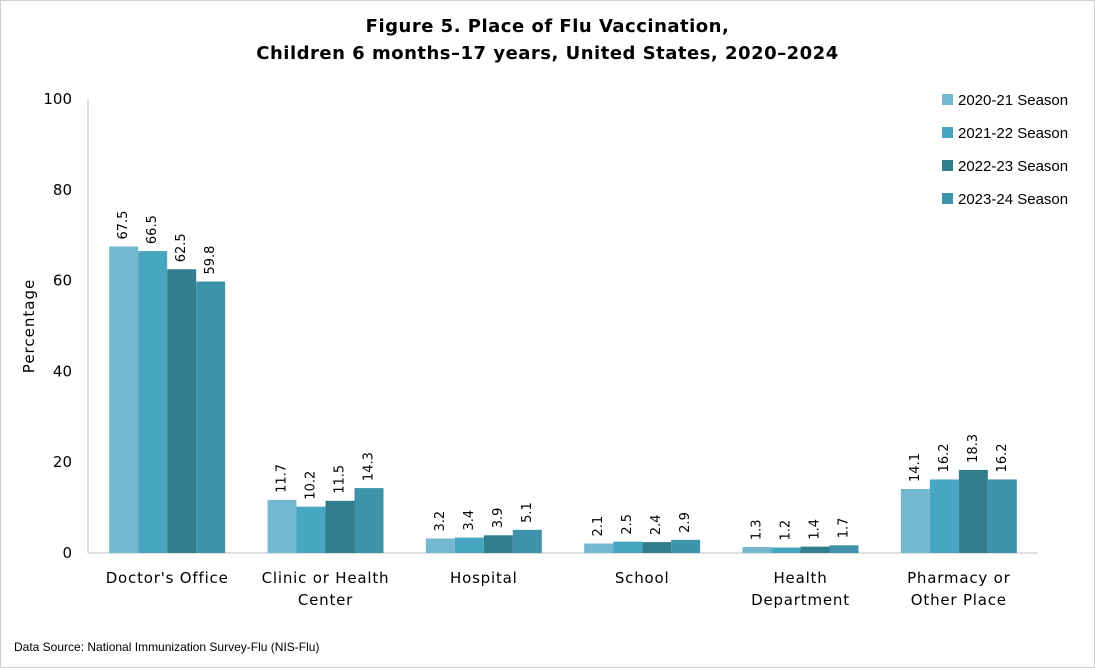 The width and height of the screenshot is (1095, 668). What do you see at coordinates (167, 578) in the screenshot?
I see `category-label: Doctor's Office` at bounding box center [167, 578].